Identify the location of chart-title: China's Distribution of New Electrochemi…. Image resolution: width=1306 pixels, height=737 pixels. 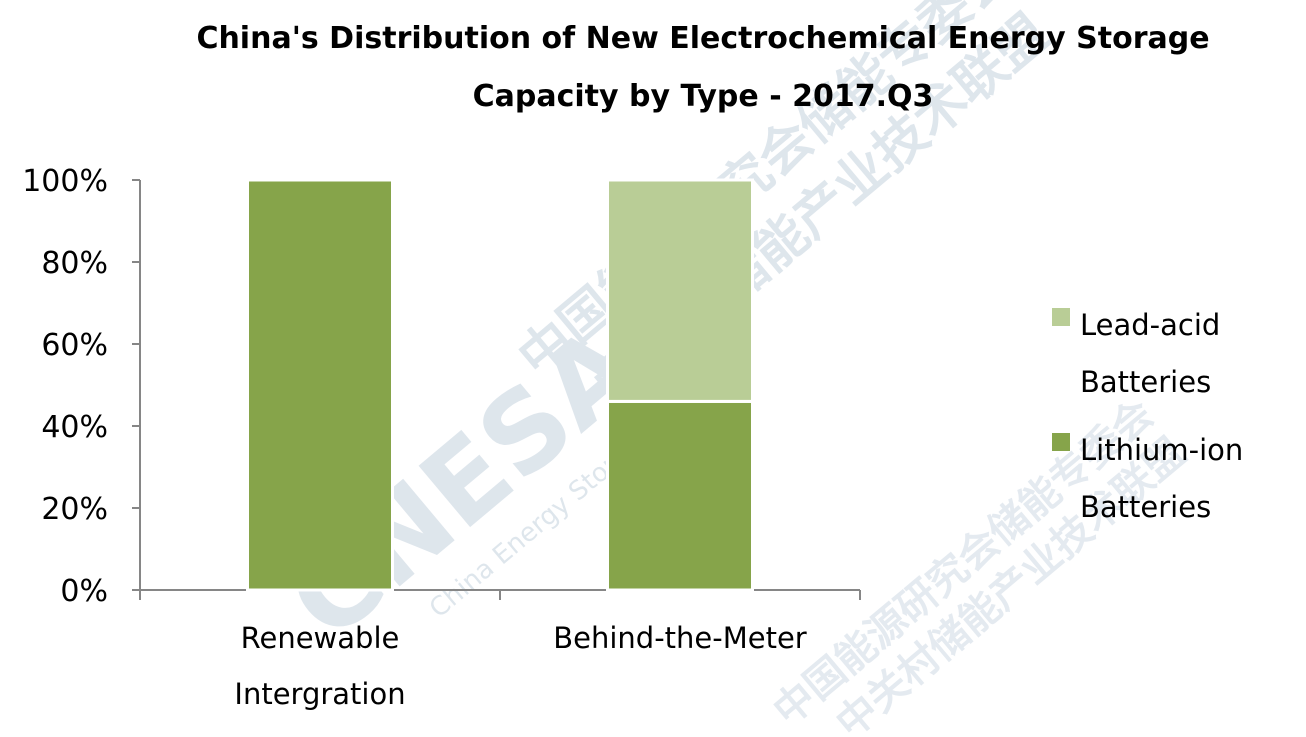
(702, 67).